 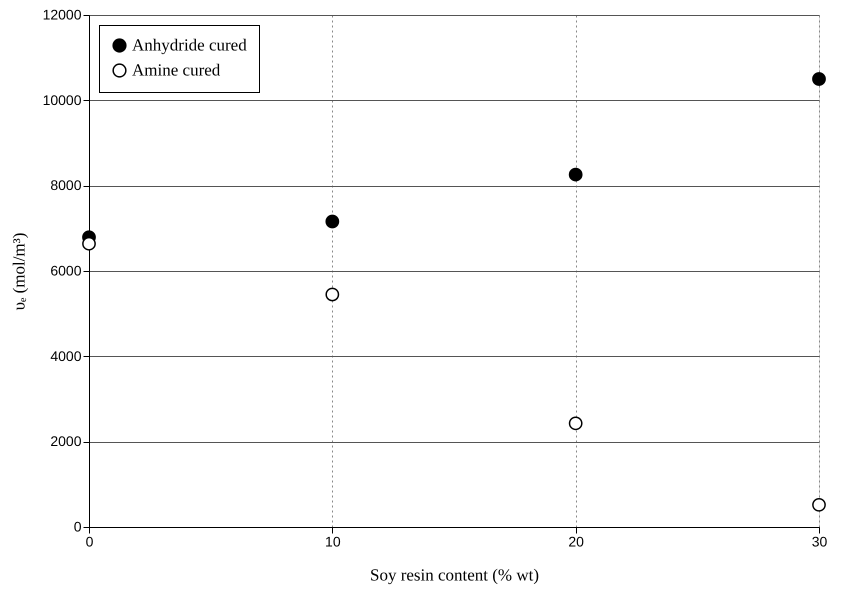 I want to click on y-tick-label: 10000, so click(x=62, y=100).